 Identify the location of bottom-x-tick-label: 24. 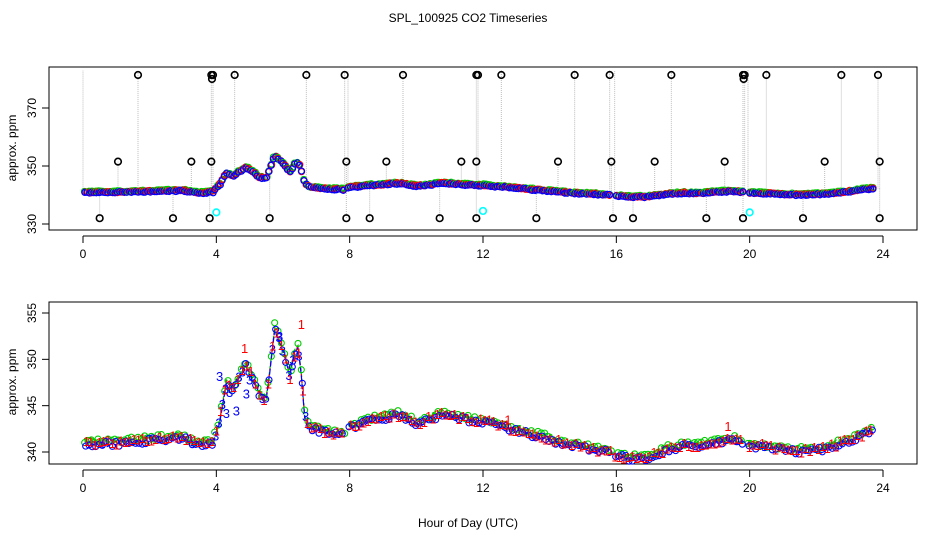
(883, 488).